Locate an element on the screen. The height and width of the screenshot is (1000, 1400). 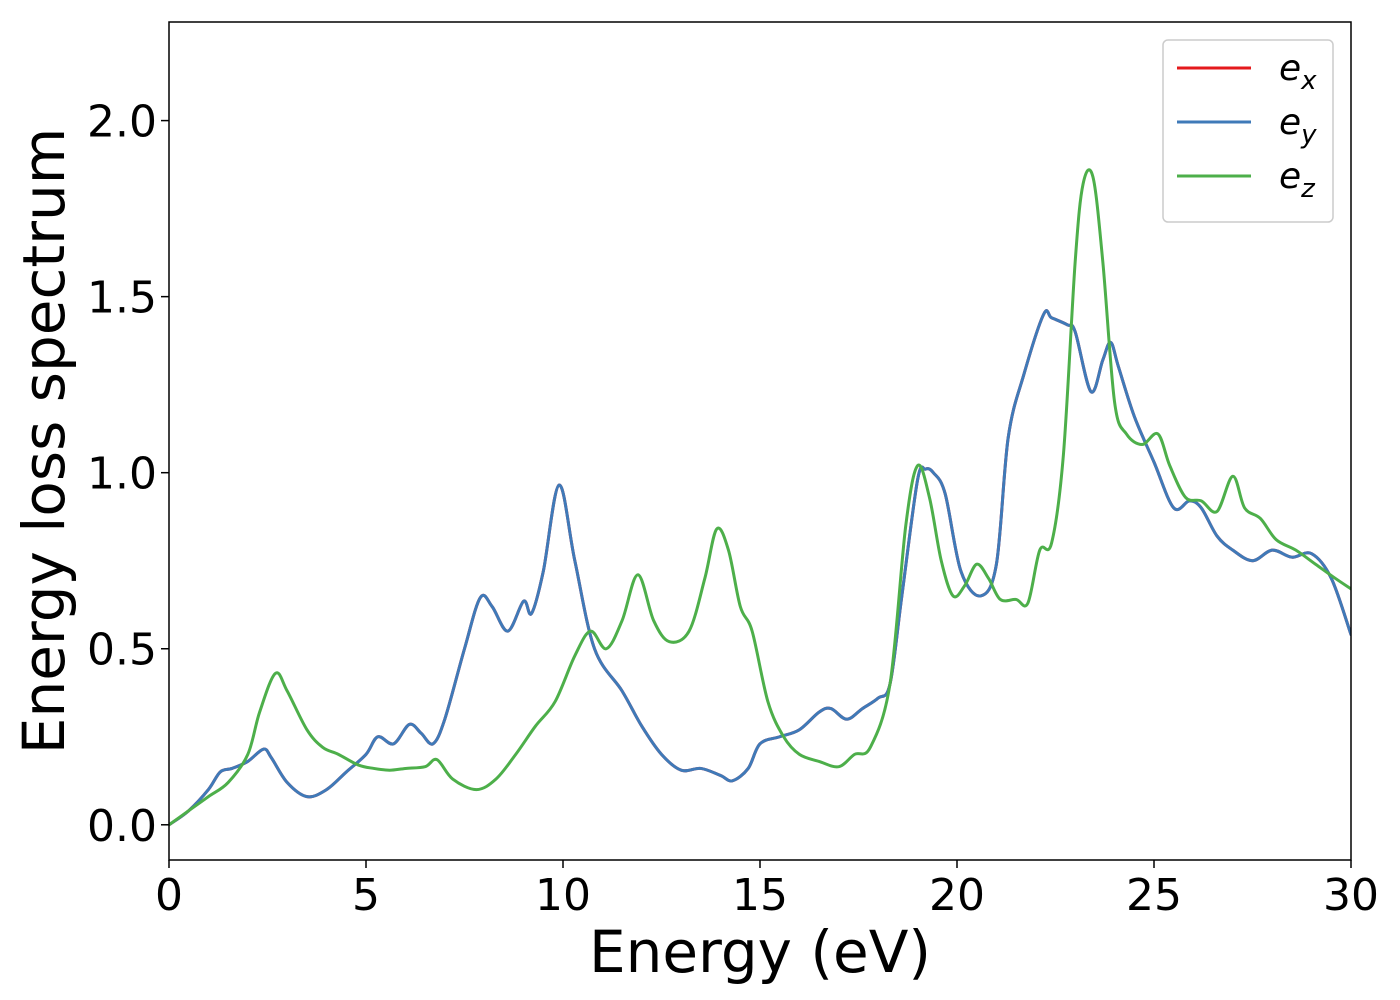
x-tick-label: 15 is located at coordinates (760, 895).